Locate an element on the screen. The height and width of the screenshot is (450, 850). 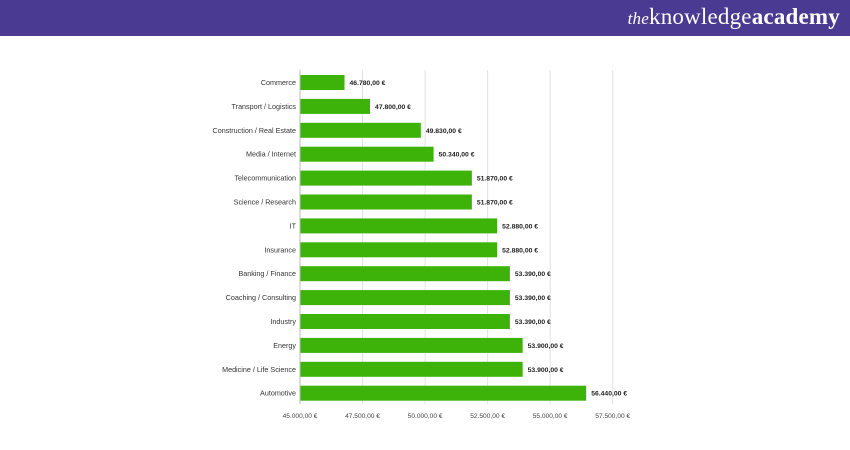
brand-logo: theknowledgeacademy is located at coordinates (733, 16).